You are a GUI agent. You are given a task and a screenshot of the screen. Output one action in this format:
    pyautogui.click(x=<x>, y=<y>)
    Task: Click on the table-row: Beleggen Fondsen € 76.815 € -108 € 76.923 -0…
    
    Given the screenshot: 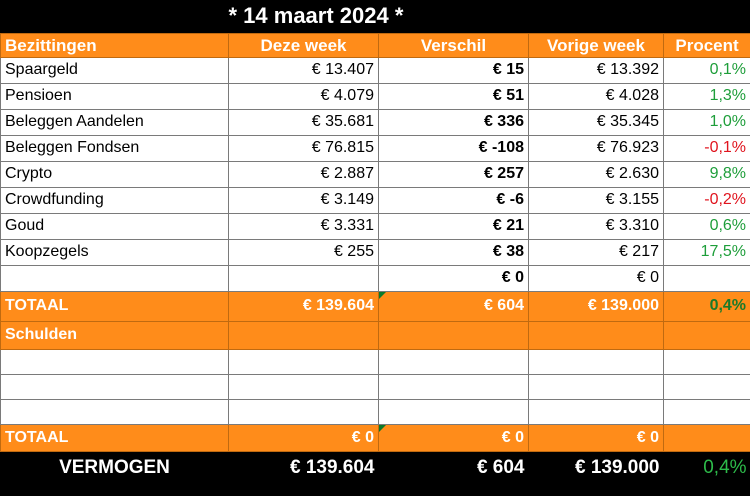 What is the action you would take?
    pyautogui.click(x=375, y=148)
    